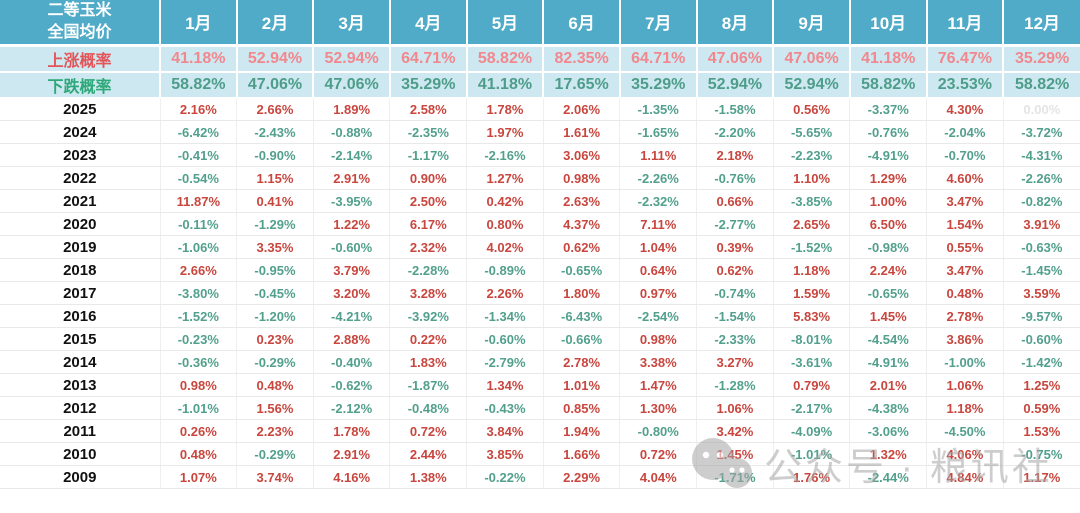 This screenshot has height=513, width=1080. What do you see at coordinates (428, 59) in the screenshot?
I see `up-probability-value-m4: 64.71%` at bounding box center [428, 59].